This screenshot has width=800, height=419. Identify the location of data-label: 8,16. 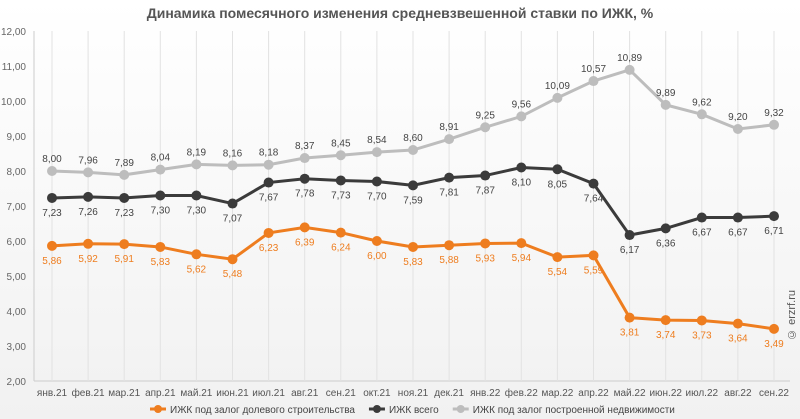
(233, 153).